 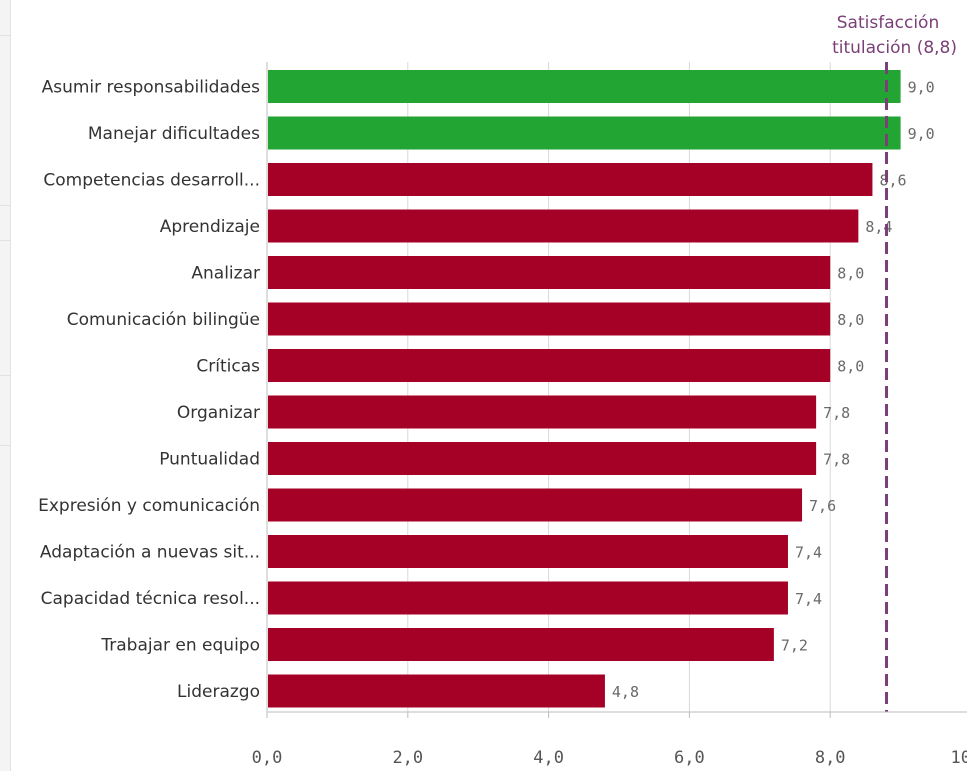 What do you see at coordinates (180, 646) in the screenshot?
I see `category-label: Trabajar en equipo` at bounding box center [180, 646].